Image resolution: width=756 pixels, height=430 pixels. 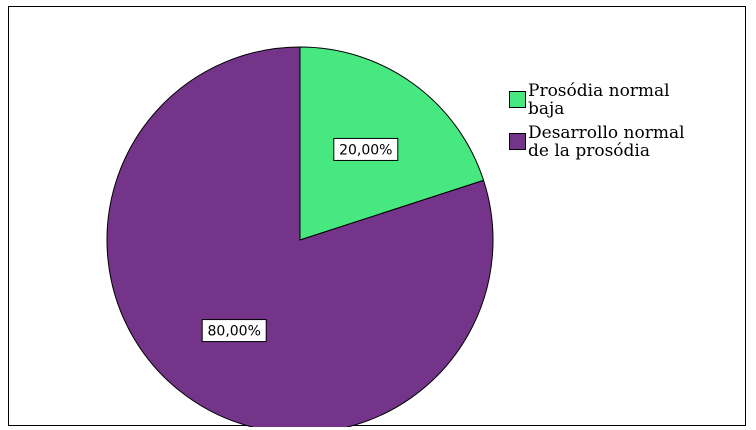 I want to click on data-label-prosodia-normal-baja: 20,00%, so click(x=366, y=149).